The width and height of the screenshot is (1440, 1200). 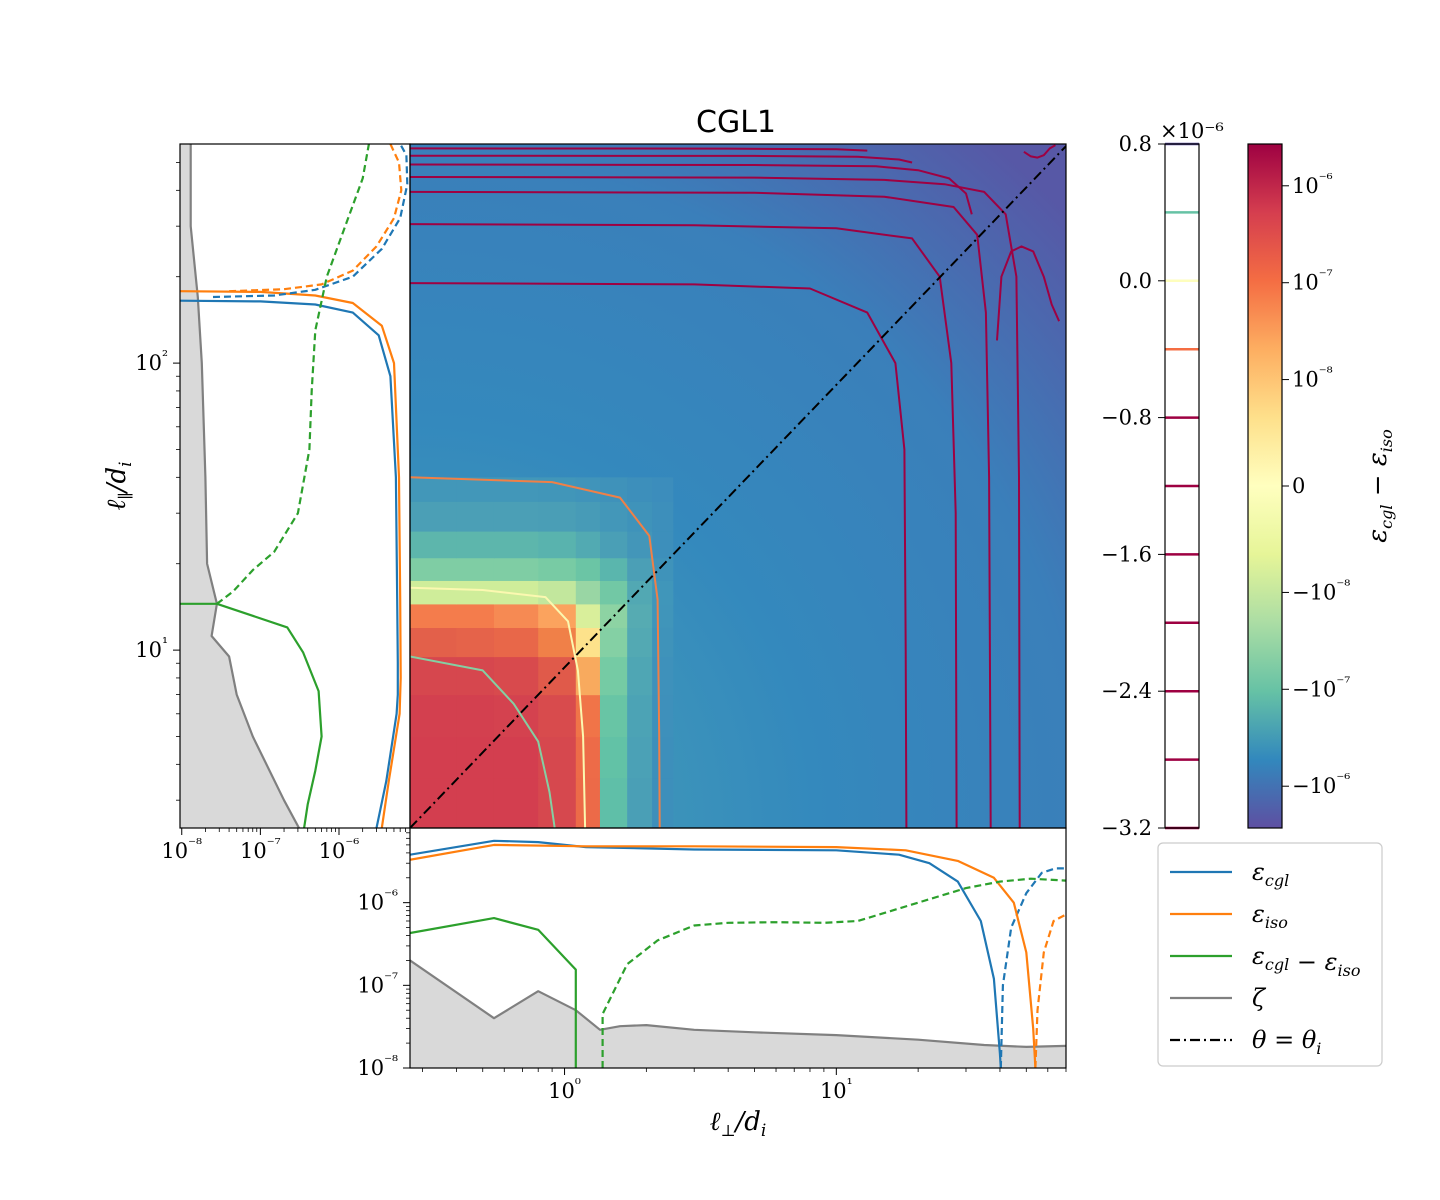 I want to click on left-x-tick-label: 10⁻⁷, so click(x=260, y=849).